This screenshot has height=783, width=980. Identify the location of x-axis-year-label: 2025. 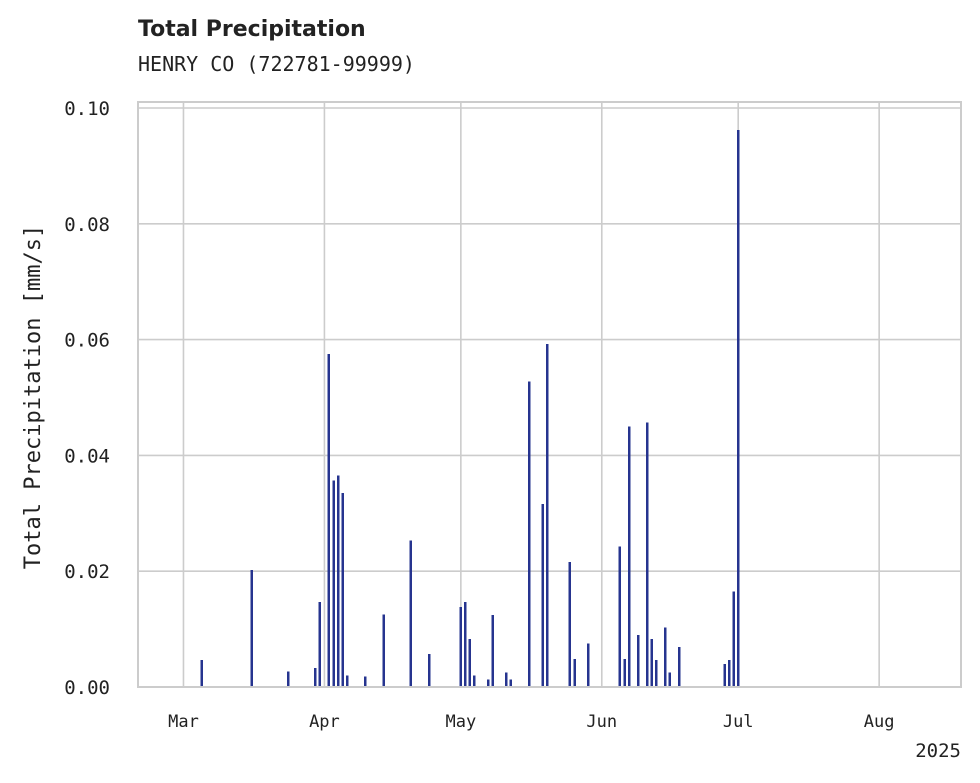
(938, 751).